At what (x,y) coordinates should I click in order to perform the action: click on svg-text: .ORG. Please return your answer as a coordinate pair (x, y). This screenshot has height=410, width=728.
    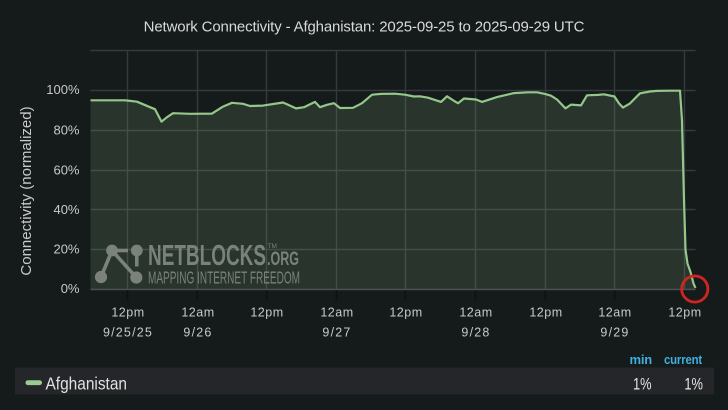
    Looking at the image, I should click on (283, 259).